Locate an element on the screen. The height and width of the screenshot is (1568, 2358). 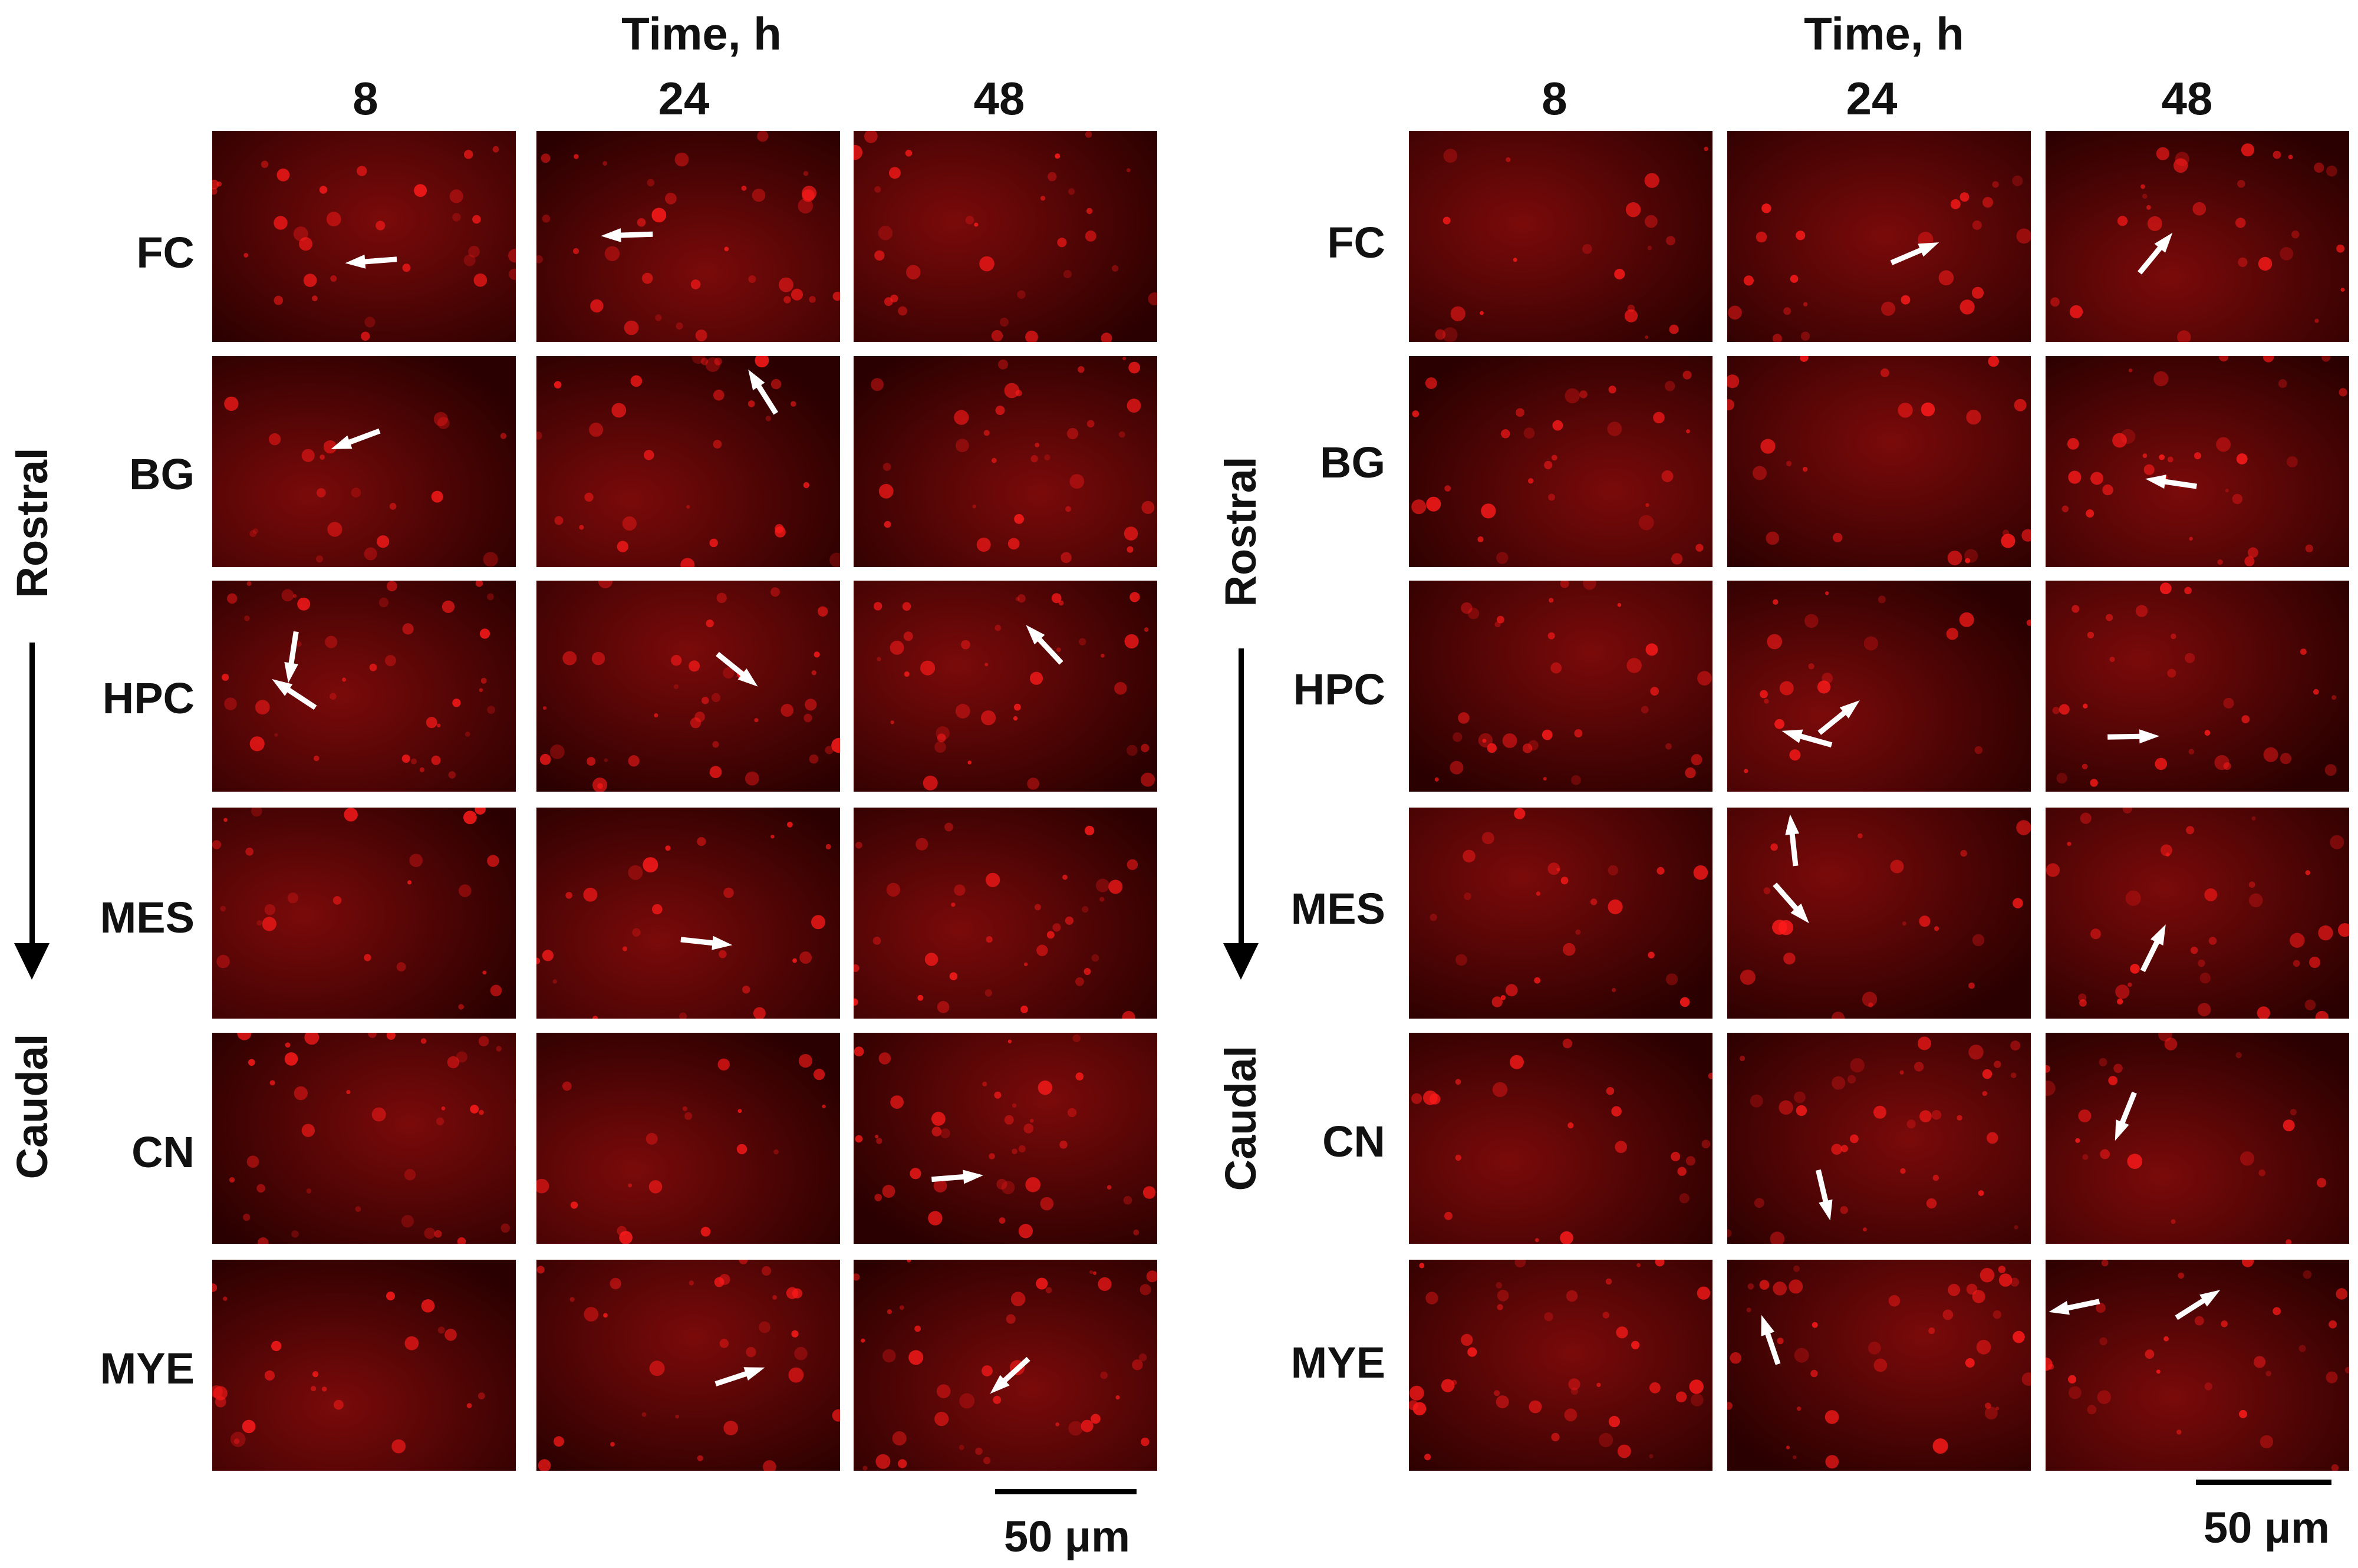
time-axis-title: Time, h is located at coordinates (702, 34).